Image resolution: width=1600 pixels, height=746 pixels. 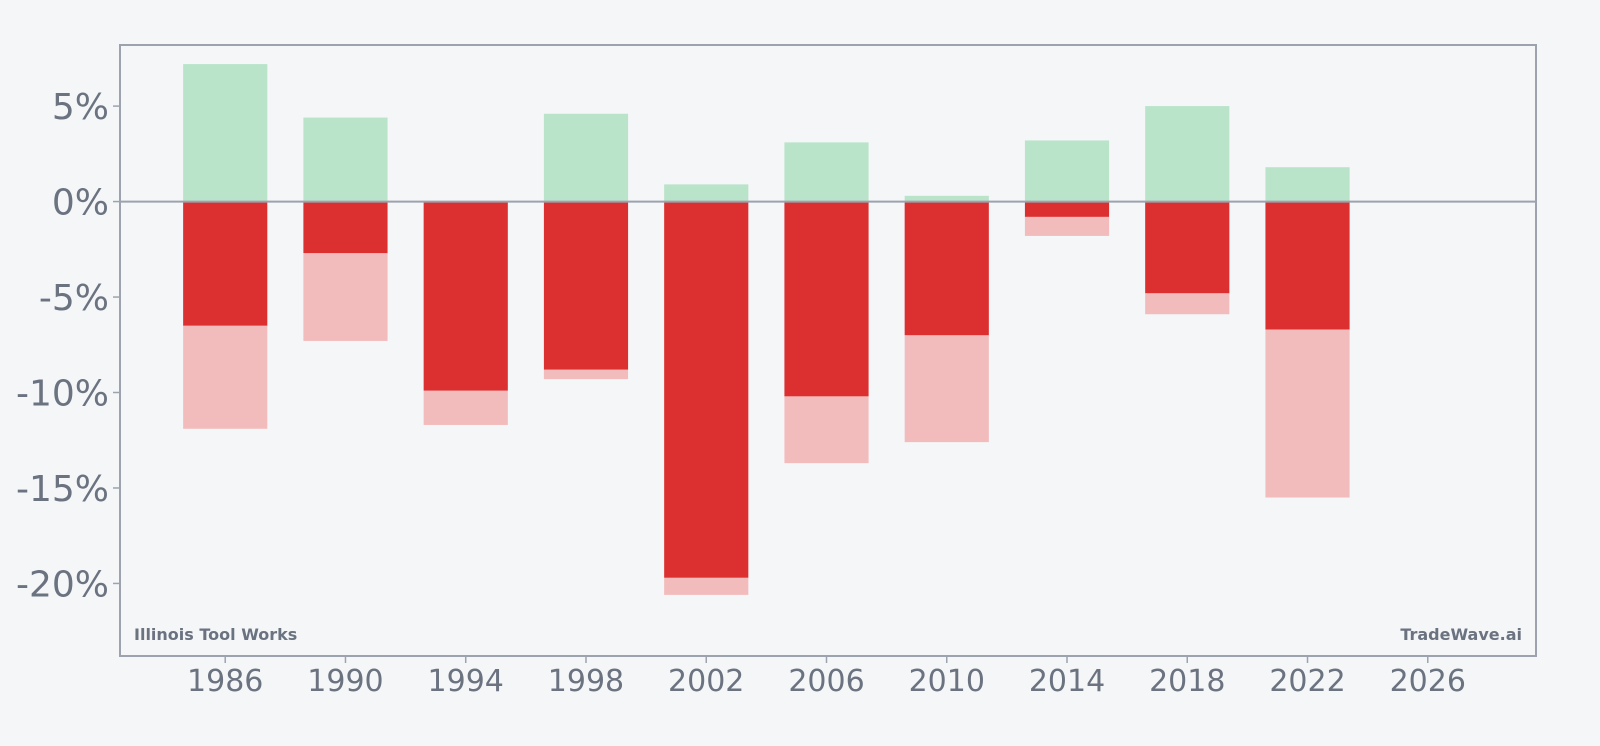 I want to click on y-tick-label: -20%, so click(x=62, y=584).